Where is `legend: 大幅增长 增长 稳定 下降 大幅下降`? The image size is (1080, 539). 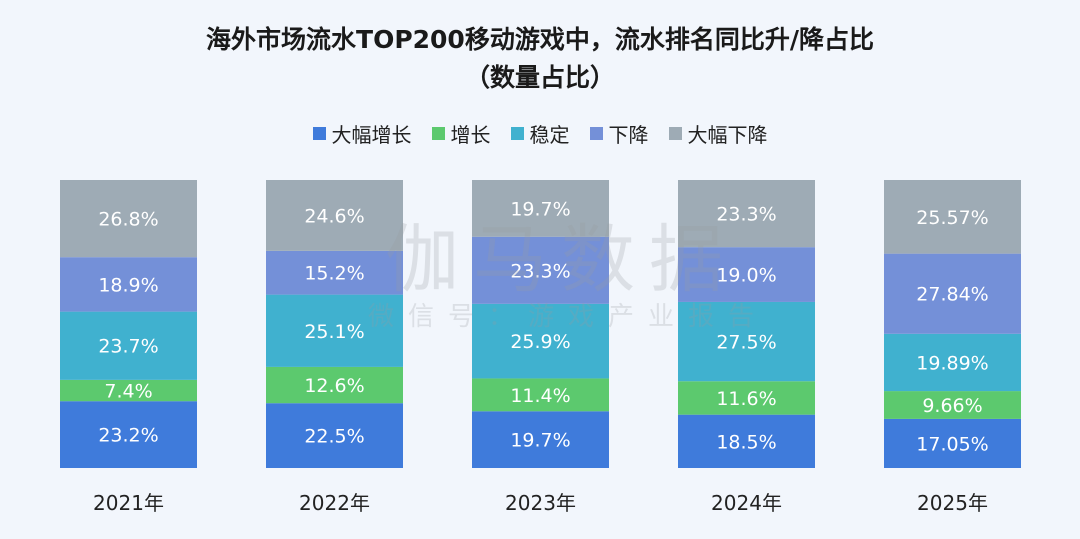
legend: 大幅增长 增长 稳定 下降 大幅下降 is located at coordinates (540, 133).